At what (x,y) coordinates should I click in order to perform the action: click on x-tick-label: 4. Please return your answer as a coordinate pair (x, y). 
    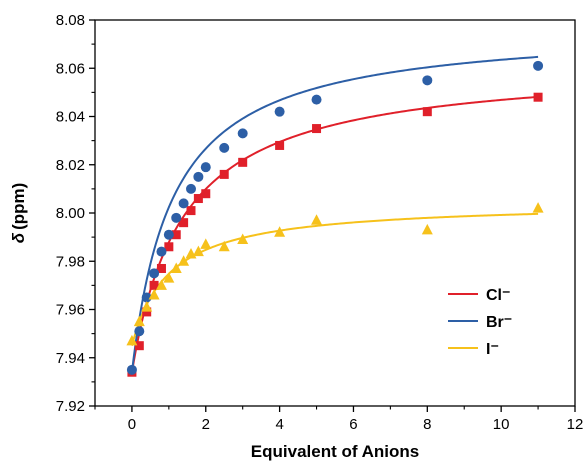
    Looking at the image, I should click on (279, 424).